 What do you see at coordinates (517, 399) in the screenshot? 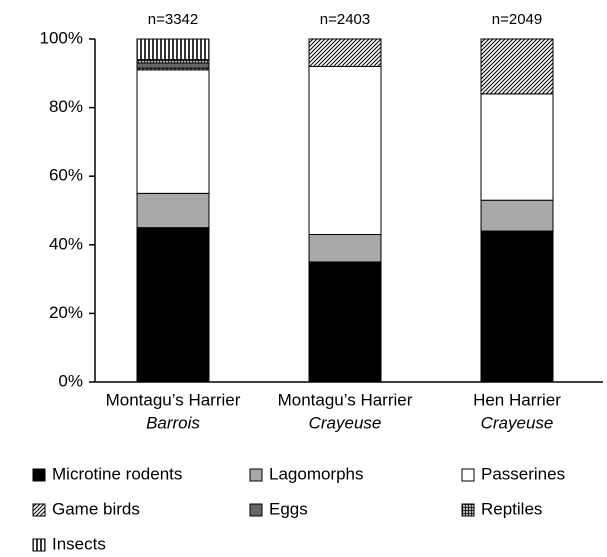
I see `x-tick-label: Hen Harrier` at bounding box center [517, 399].